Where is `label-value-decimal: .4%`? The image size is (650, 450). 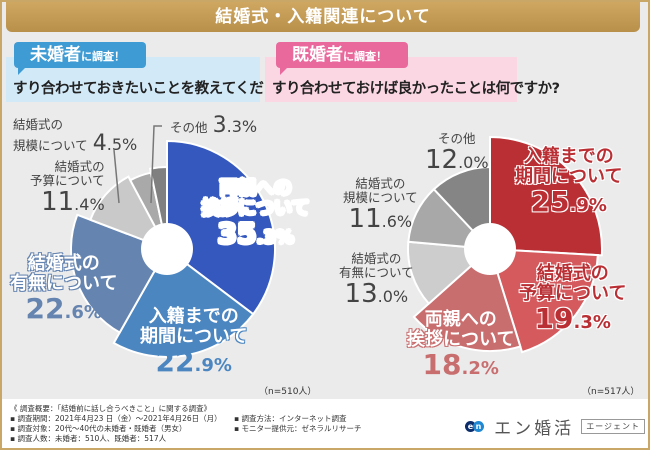
label-value-decimal: .4% is located at coordinates (89, 204).